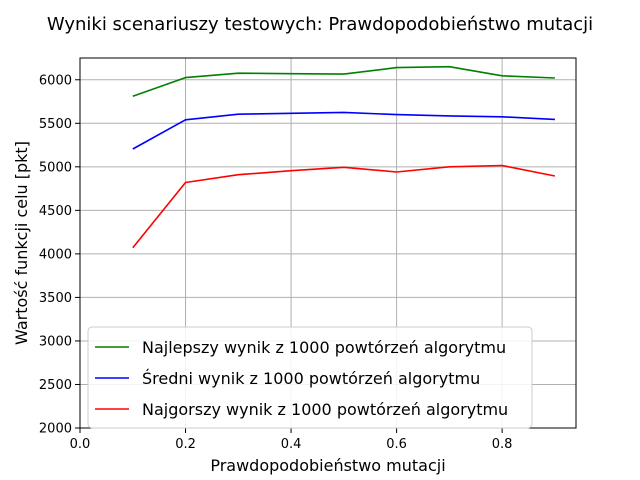 This screenshot has height=480, width=640. Describe the element at coordinates (55, 254) in the screenshot. I see `y-tick-label: 4000` at that location.